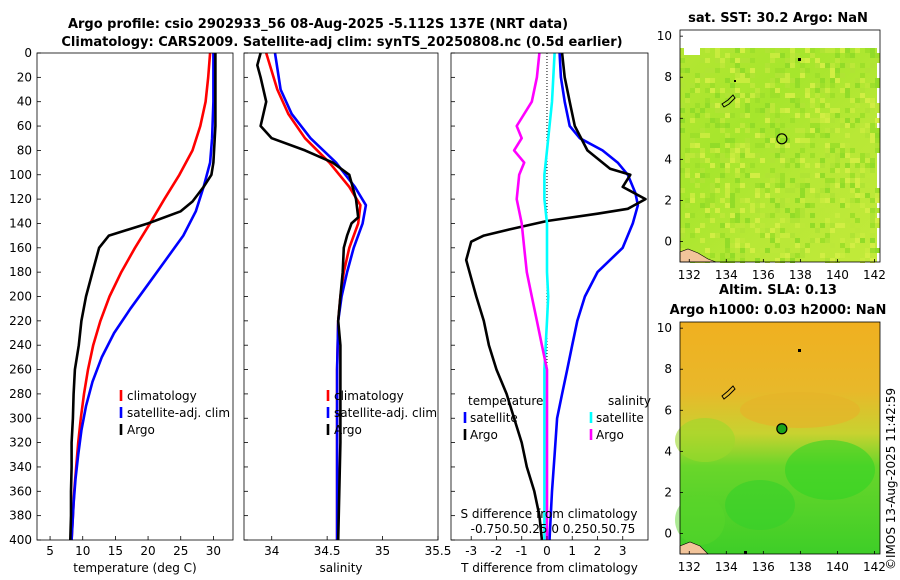  Describe the element at coordinates (20, 175) in the screenshot. I see `depth-tick-label: 100` at that location.